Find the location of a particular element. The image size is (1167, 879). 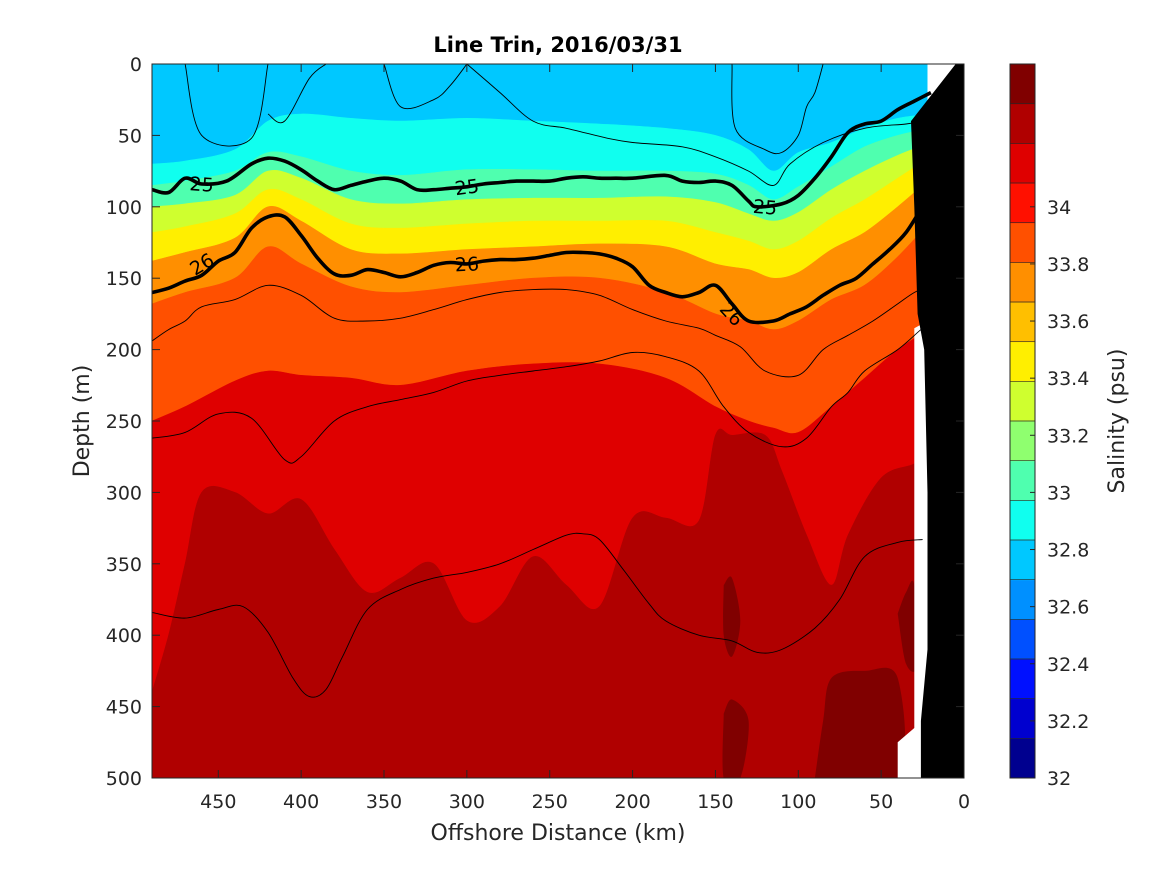

colorbar-tick-label: 32.4 is located at coordinates (1068, 665).